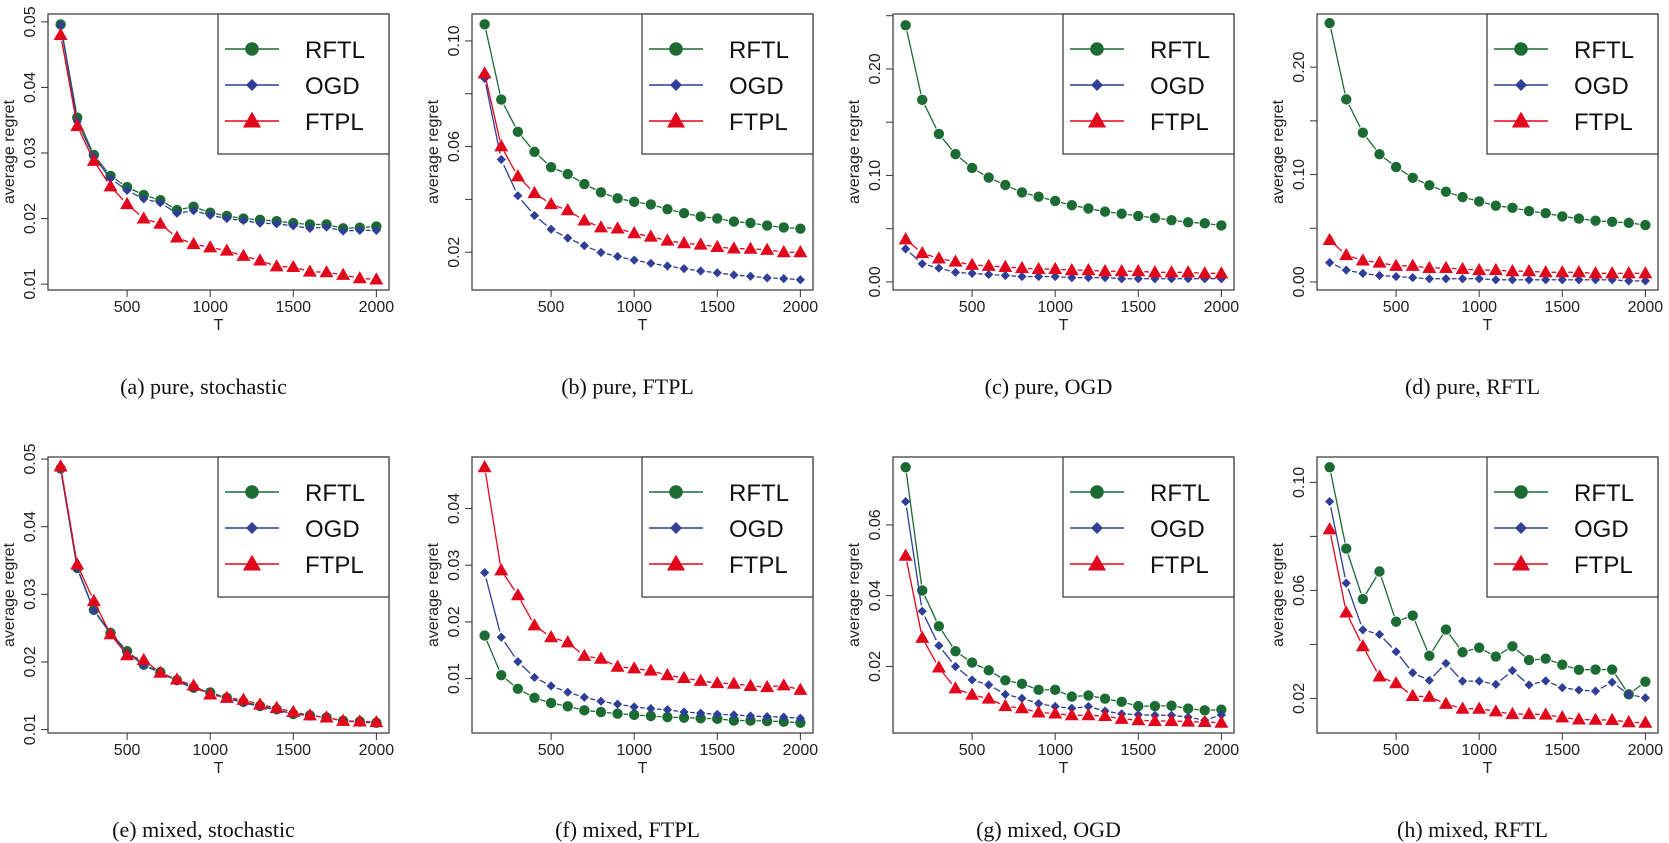  What do you see at coordinates (454, 146) in the screenshot?
I see `y-tick-label: 0.06` at bounding box center [454, 146].